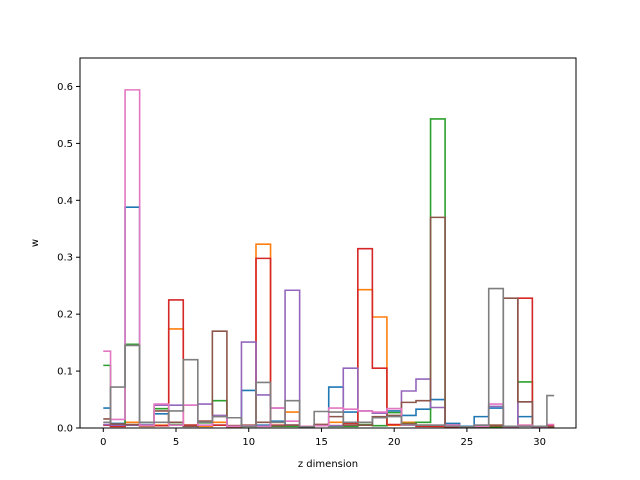 The width and height of the screenshot is (640, 480). What do you see at coordinates (103, 442) in the screenshot?
I see `x-tick-label: 0` at bounding box center [103, 442].